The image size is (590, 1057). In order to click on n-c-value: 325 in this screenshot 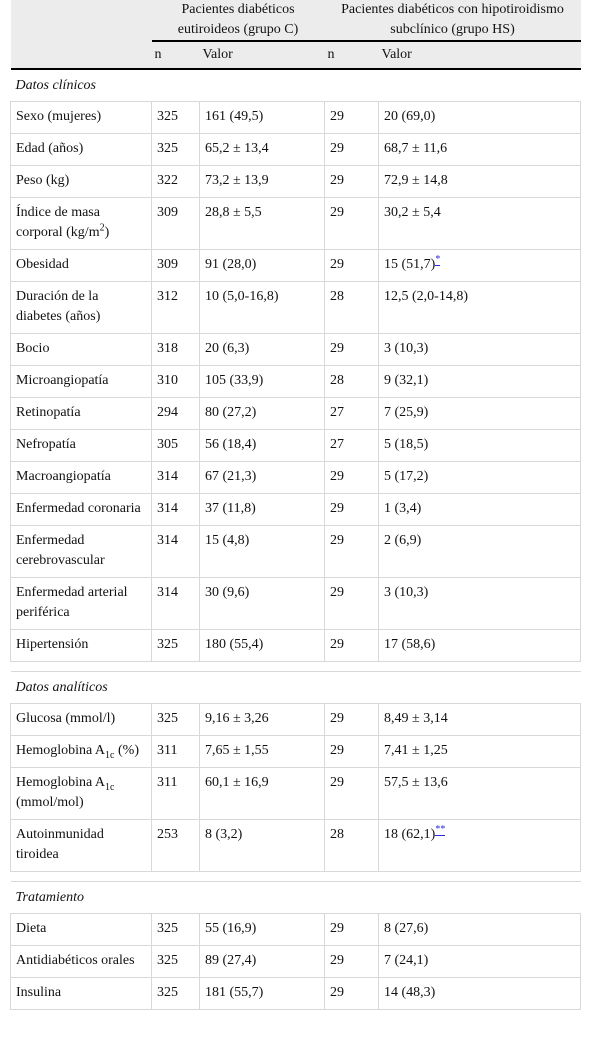, I will do `click(167, 718)`.